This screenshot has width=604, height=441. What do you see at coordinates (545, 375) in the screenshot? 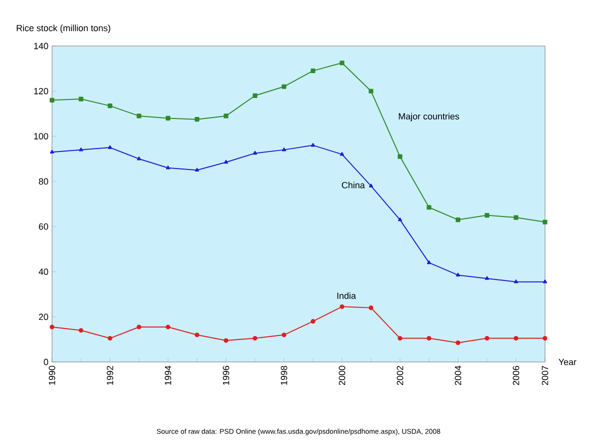
I see `x-tick-label: 2007` at bounding box center [545, 375].